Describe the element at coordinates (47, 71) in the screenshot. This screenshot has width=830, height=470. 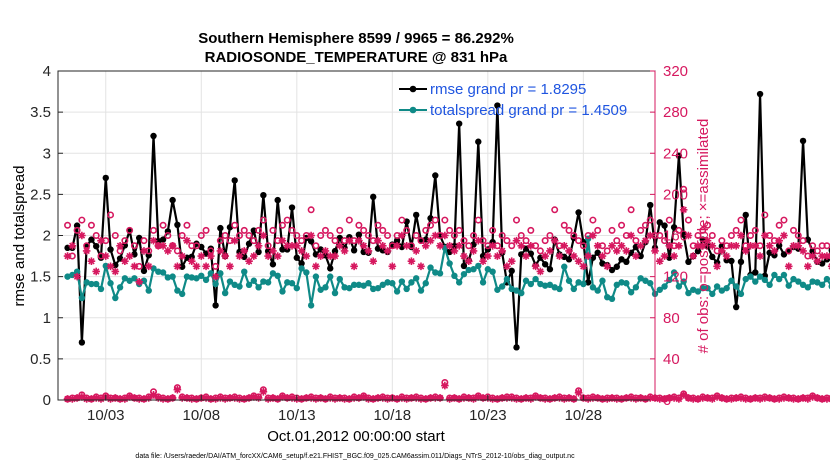
I see `y-tick-label-8: 4` at that location.